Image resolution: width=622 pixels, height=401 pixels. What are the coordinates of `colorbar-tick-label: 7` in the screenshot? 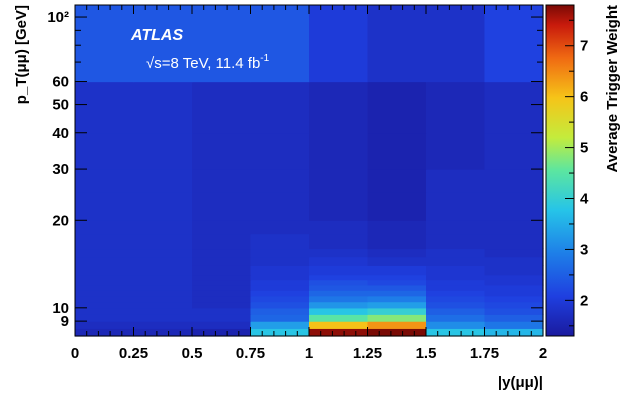 It's located at (584, 46).